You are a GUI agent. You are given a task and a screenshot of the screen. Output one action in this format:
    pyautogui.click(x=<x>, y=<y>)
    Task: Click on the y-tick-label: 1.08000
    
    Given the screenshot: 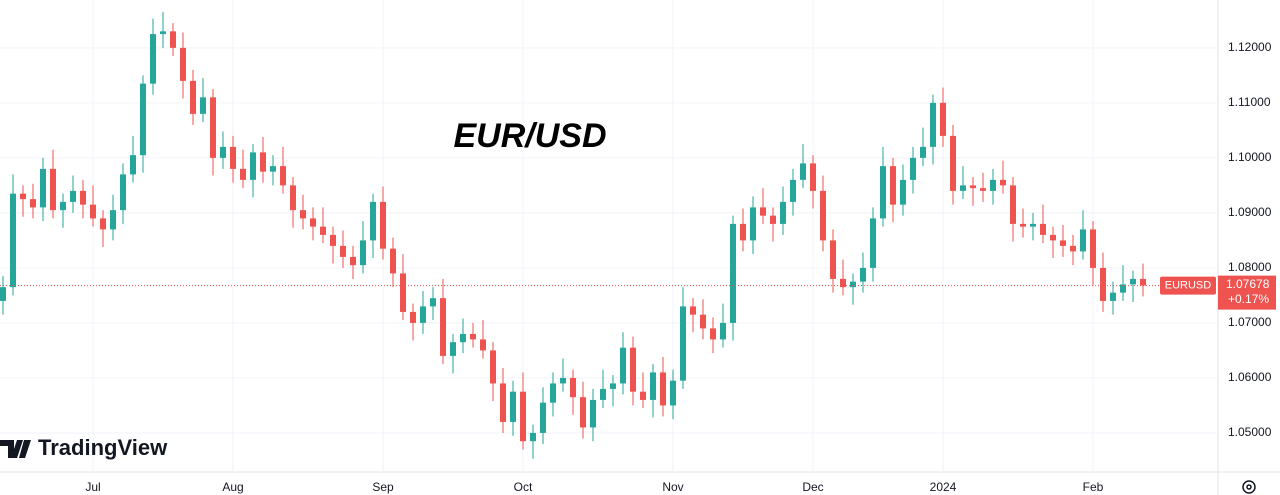 What is the action you would take?
    pyautogui.click(x=1250, y=267)
    